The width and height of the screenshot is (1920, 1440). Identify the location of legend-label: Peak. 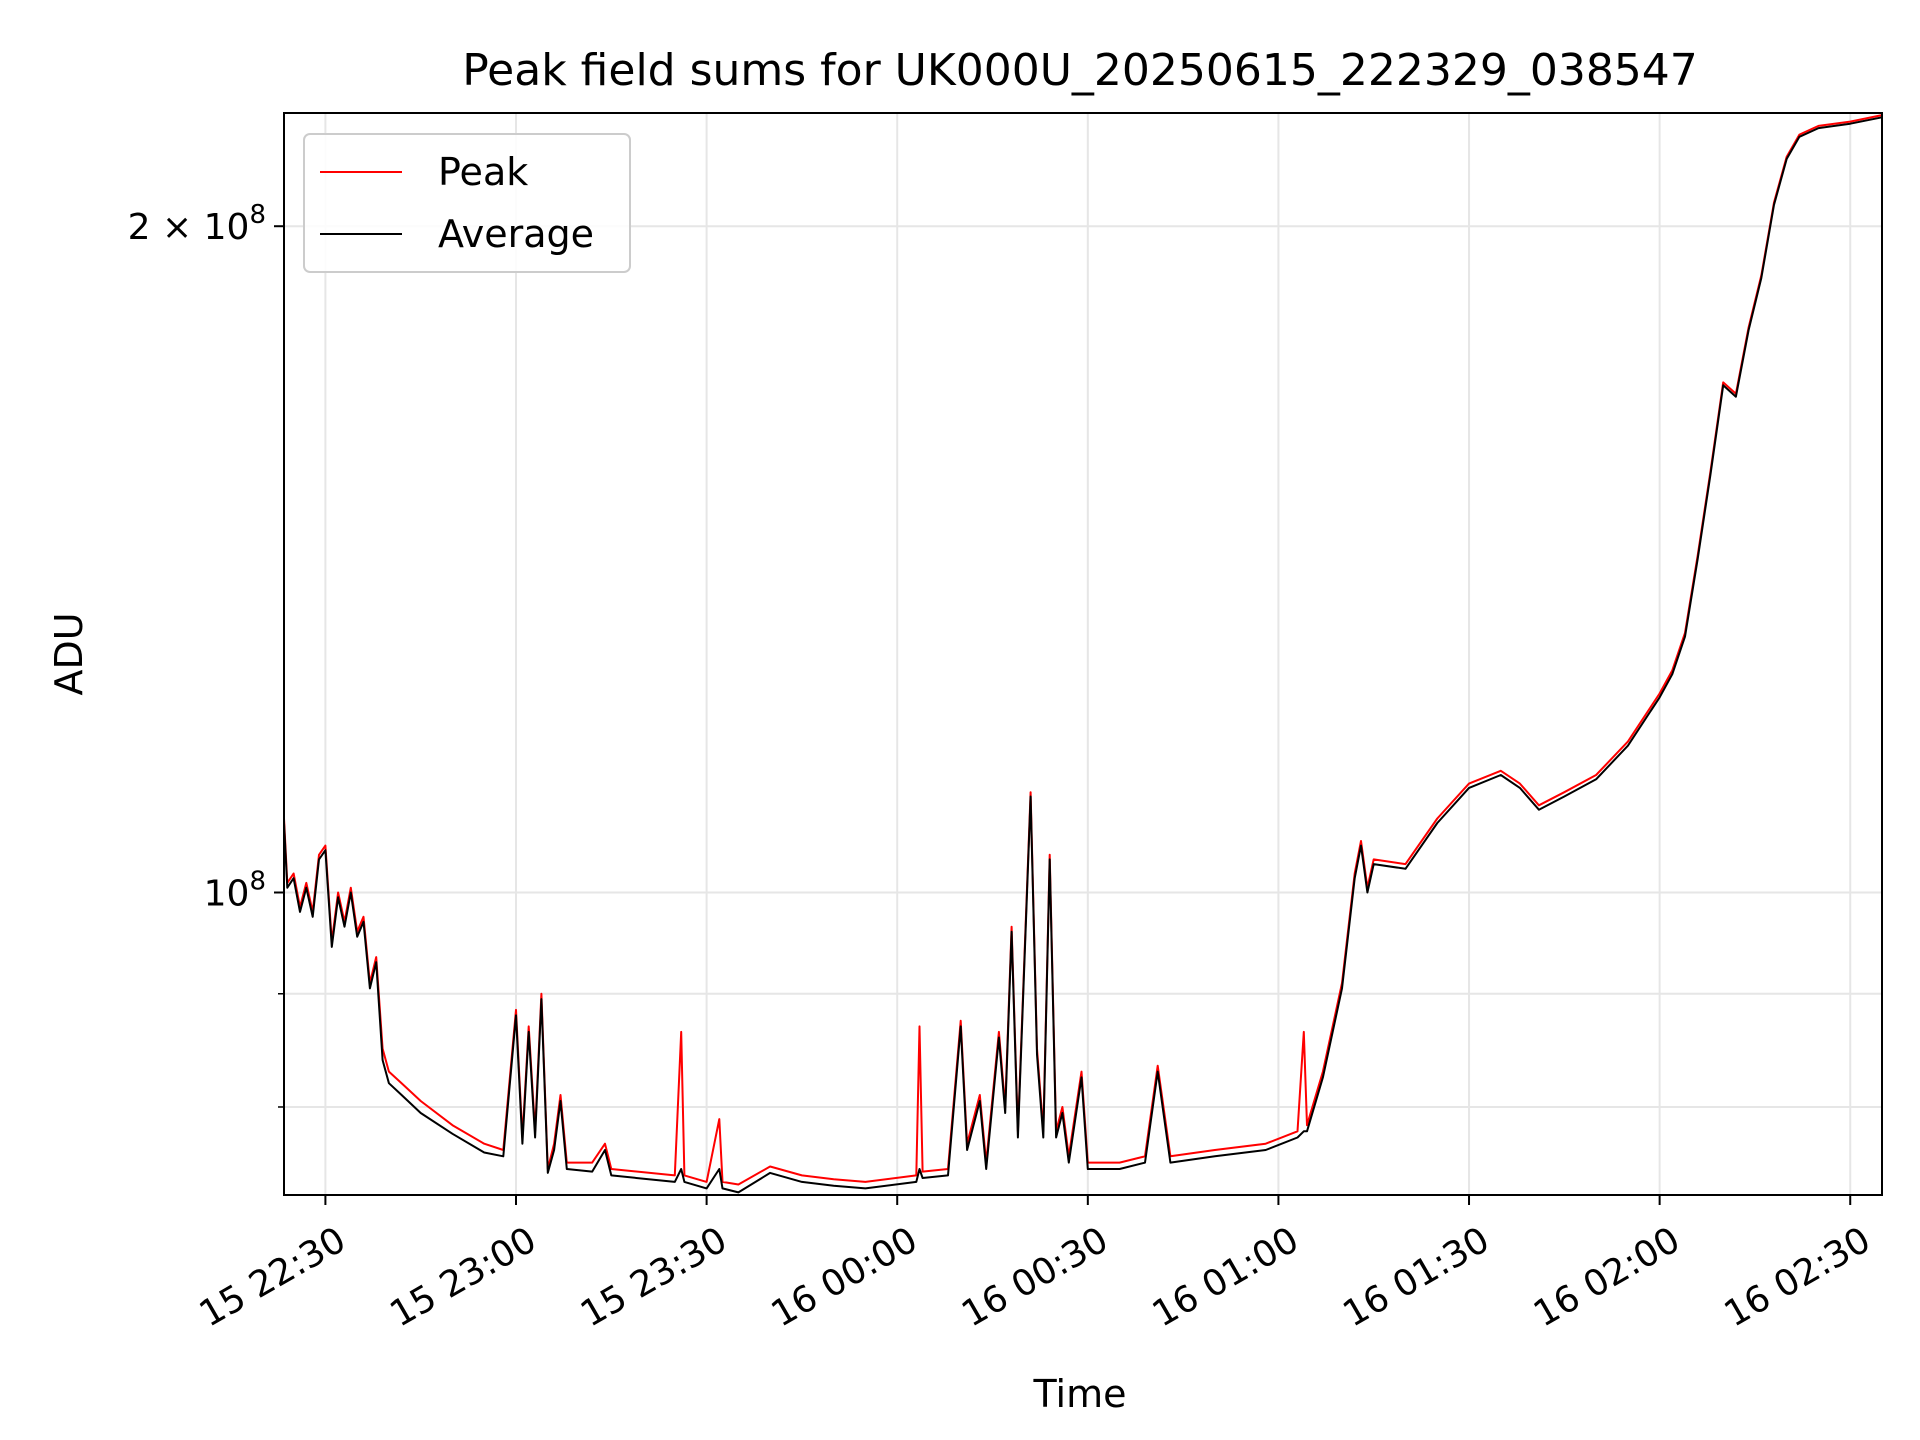
(483, 172).